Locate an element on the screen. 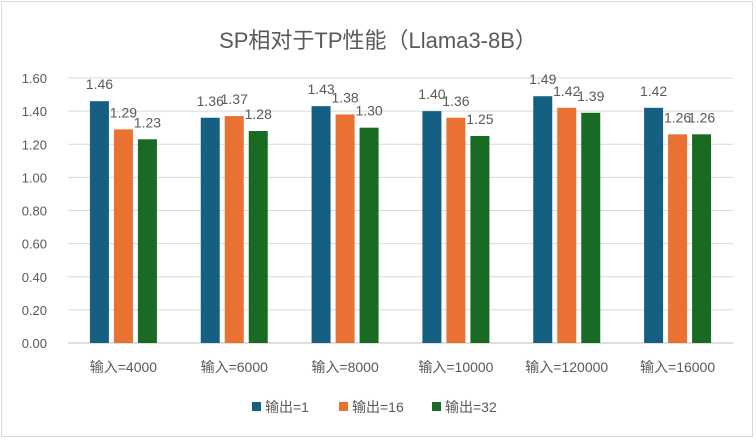  data-label: 1.30 is located at coordinates (368, 111).